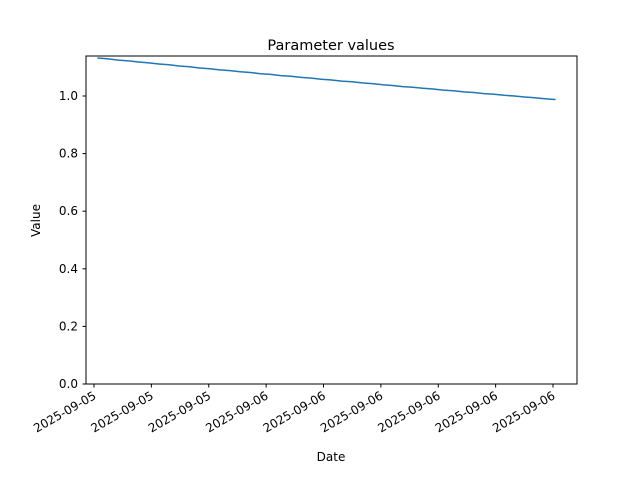  I want to click on y-axis-label: Value, so click(36, 220).